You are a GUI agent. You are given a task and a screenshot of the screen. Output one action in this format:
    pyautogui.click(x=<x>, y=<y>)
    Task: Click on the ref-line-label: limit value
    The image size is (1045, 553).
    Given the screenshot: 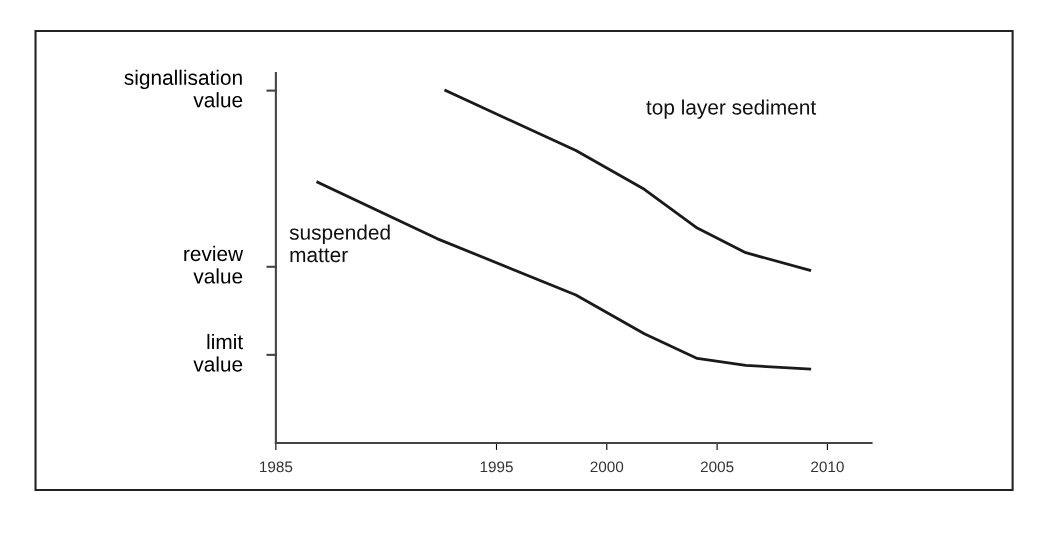 What is the action you would take?
    pyautogui.click(x=218, y=352)
    